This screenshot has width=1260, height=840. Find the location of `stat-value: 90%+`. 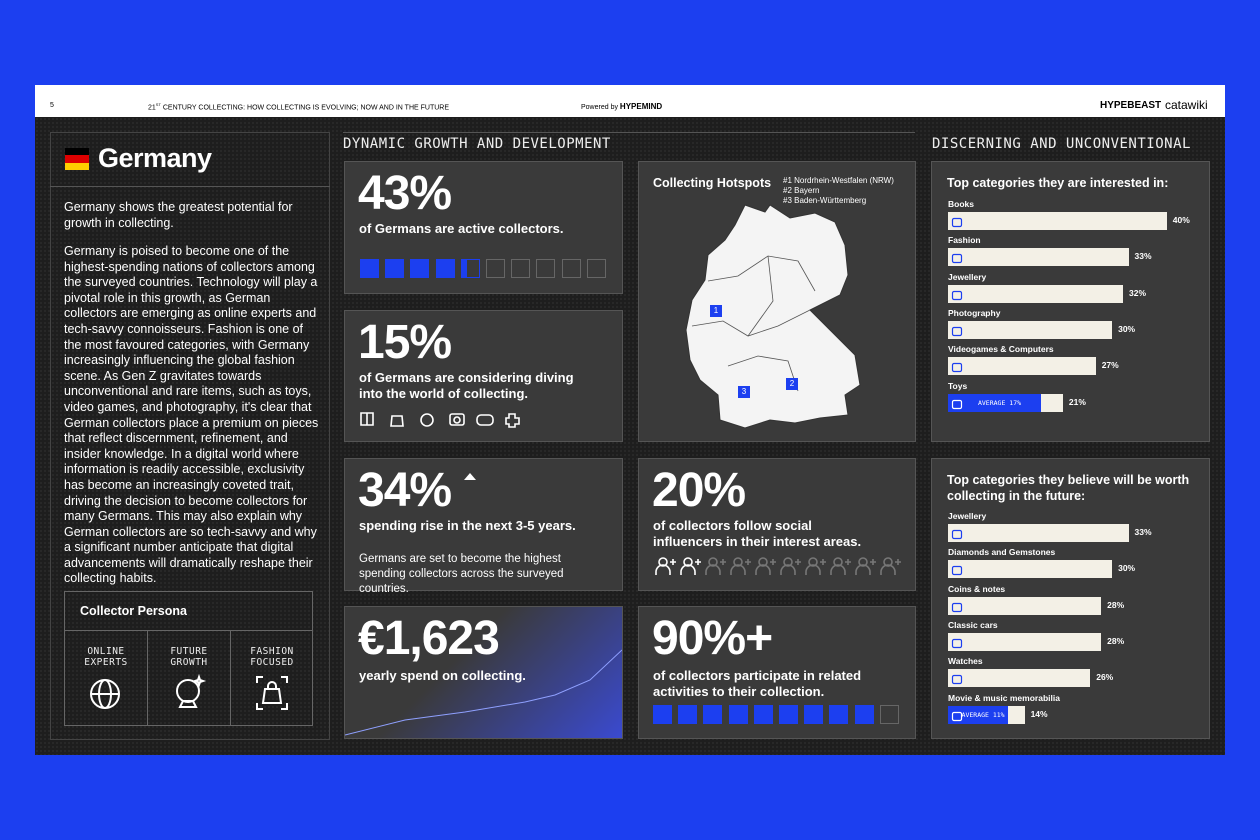

stat-value: 90%+ is located at coordinates (712, 638).